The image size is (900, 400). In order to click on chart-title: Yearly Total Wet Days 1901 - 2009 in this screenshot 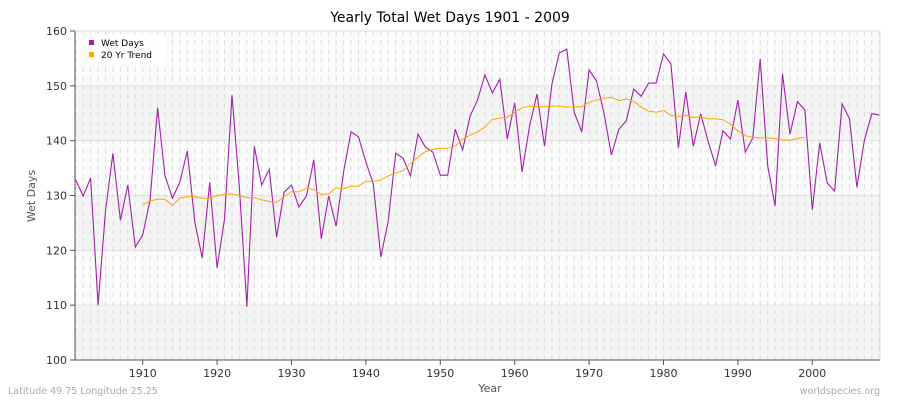, I will do `click(449, 18)`.